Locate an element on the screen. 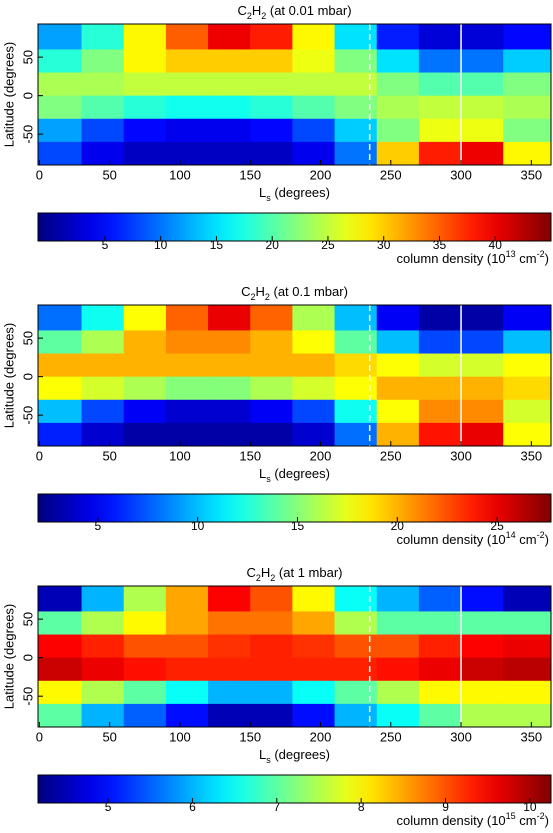 This screenshot has width=553, height=833. colorbar-label: column density (1015 cm-2) is located at coordinates (473, 819).